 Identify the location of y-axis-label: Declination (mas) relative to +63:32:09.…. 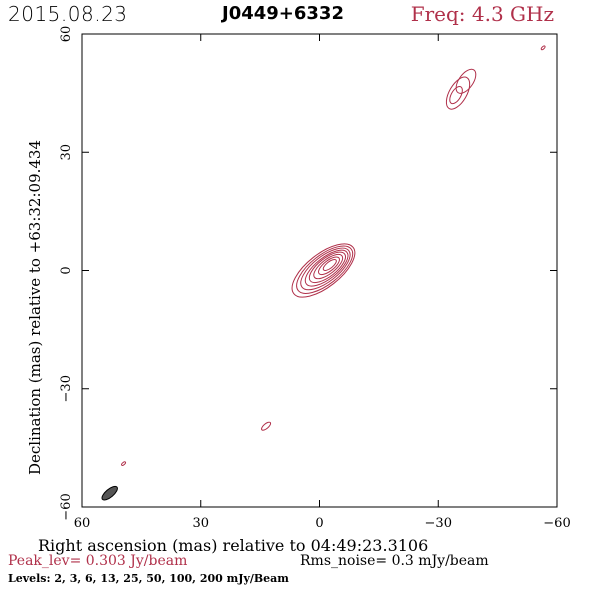
(35, 307).